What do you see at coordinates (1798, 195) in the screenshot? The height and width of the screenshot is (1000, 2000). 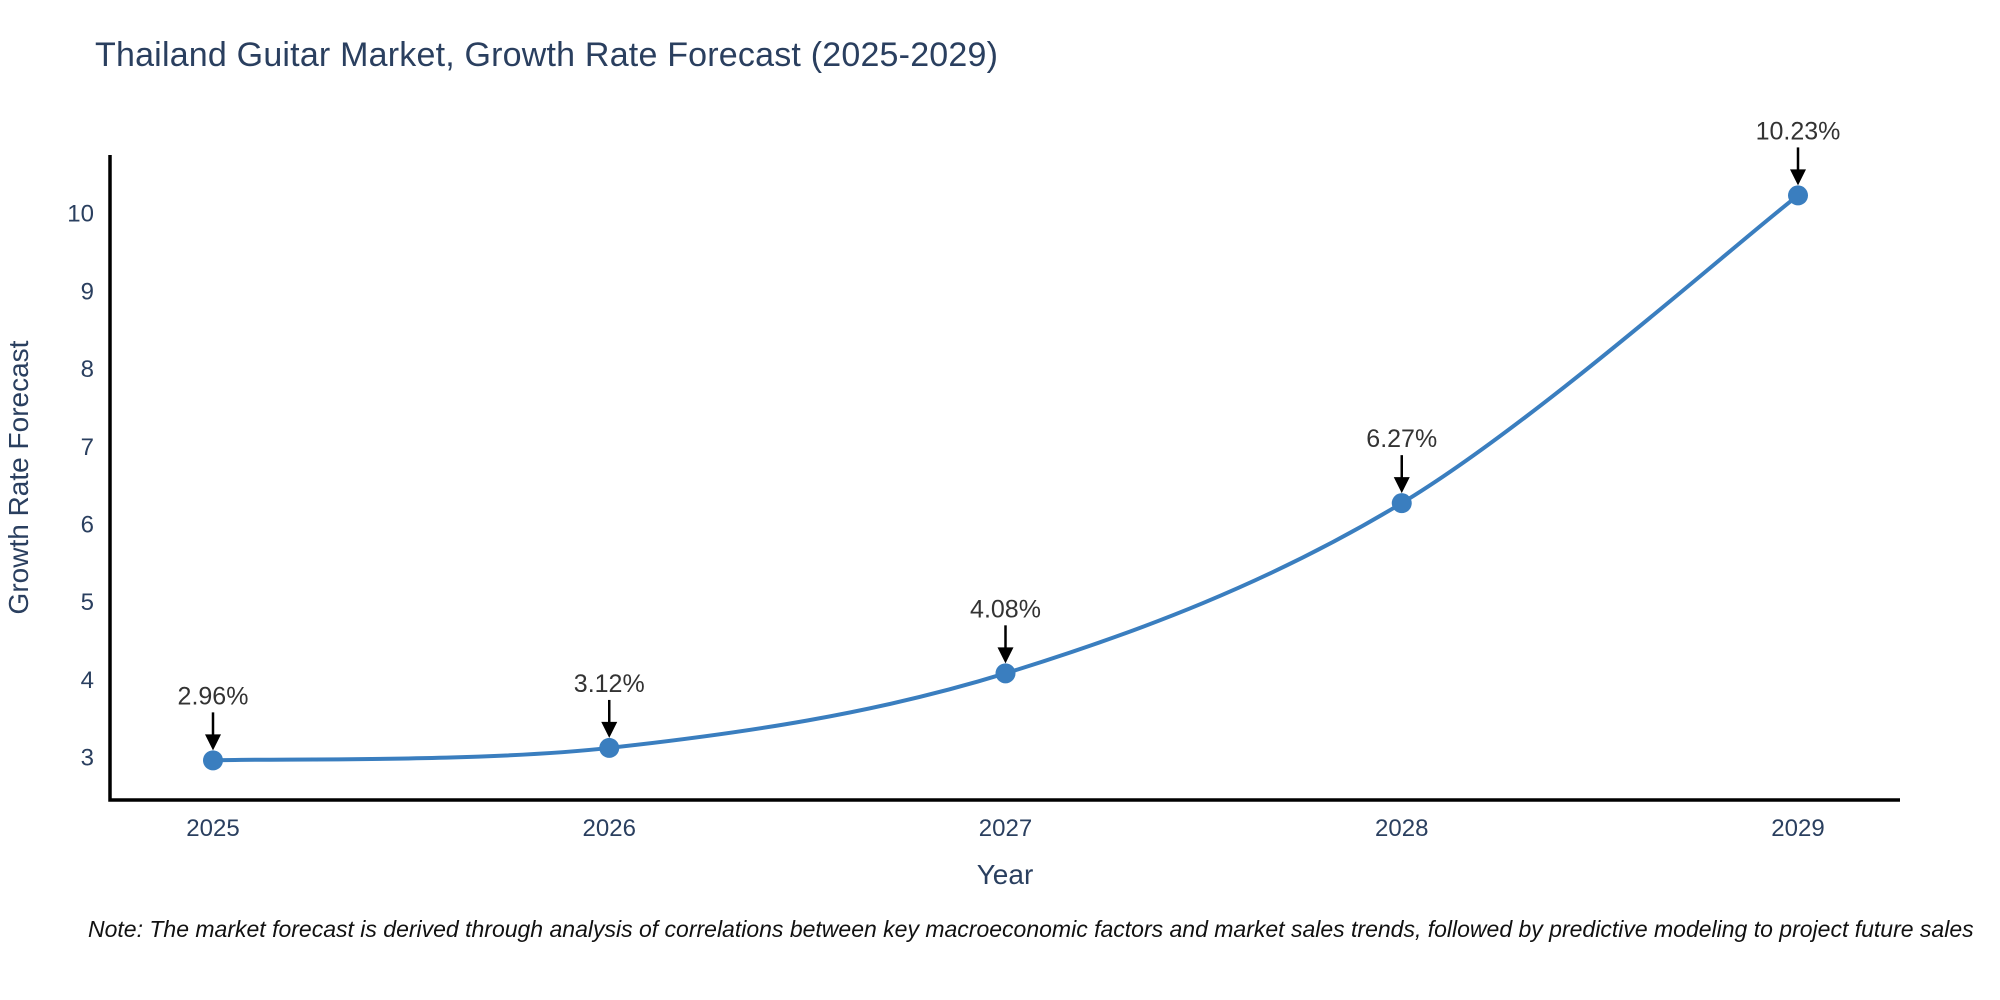 I see `data-point-2029` at bounding box center [1798, 195].